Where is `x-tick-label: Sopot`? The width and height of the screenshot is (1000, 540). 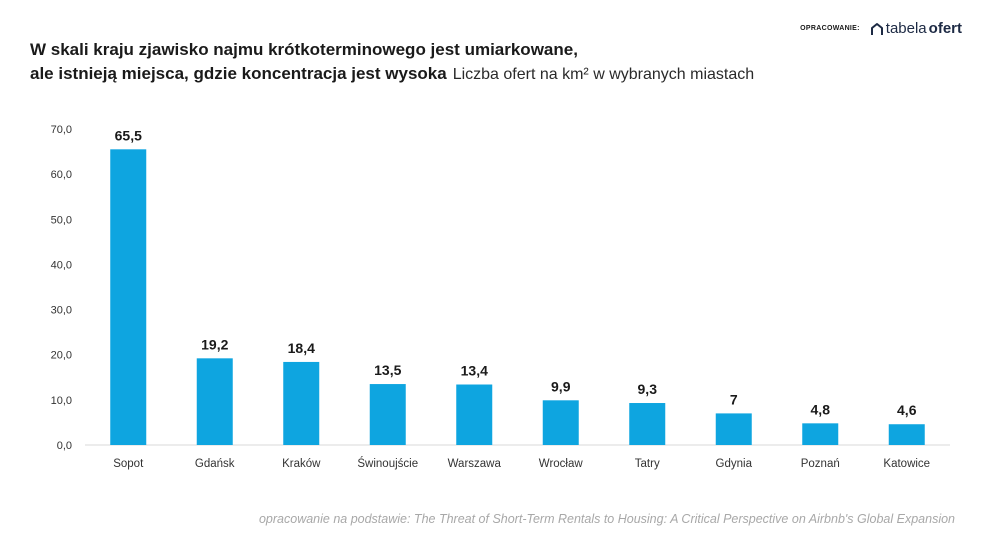
x-tick-label: Sopot is located at coordinates (128, 464).